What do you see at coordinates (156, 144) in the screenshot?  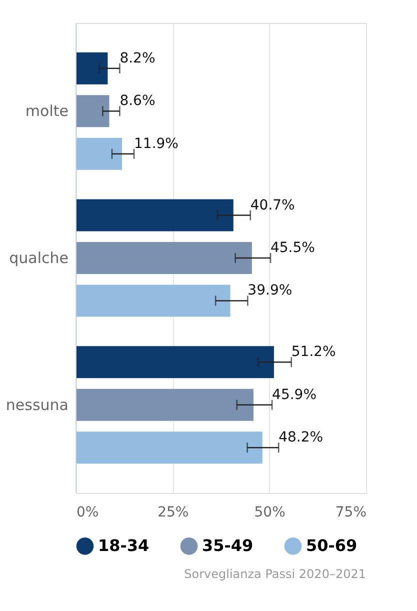 I see `data-label: 11.9%` at bounding box center [156, 144].